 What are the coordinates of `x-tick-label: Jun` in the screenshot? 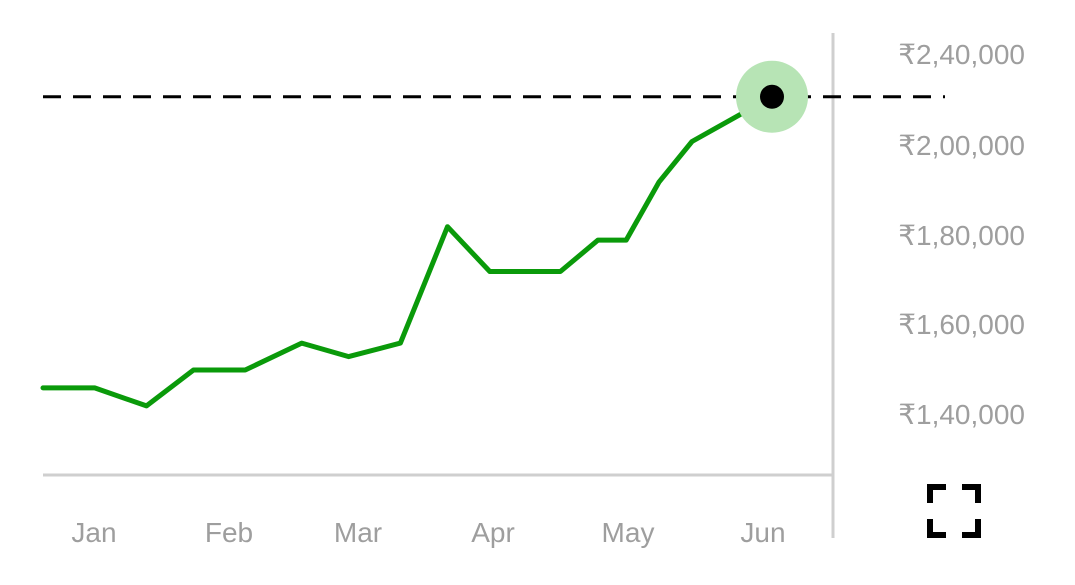 It's located at (762, 532).